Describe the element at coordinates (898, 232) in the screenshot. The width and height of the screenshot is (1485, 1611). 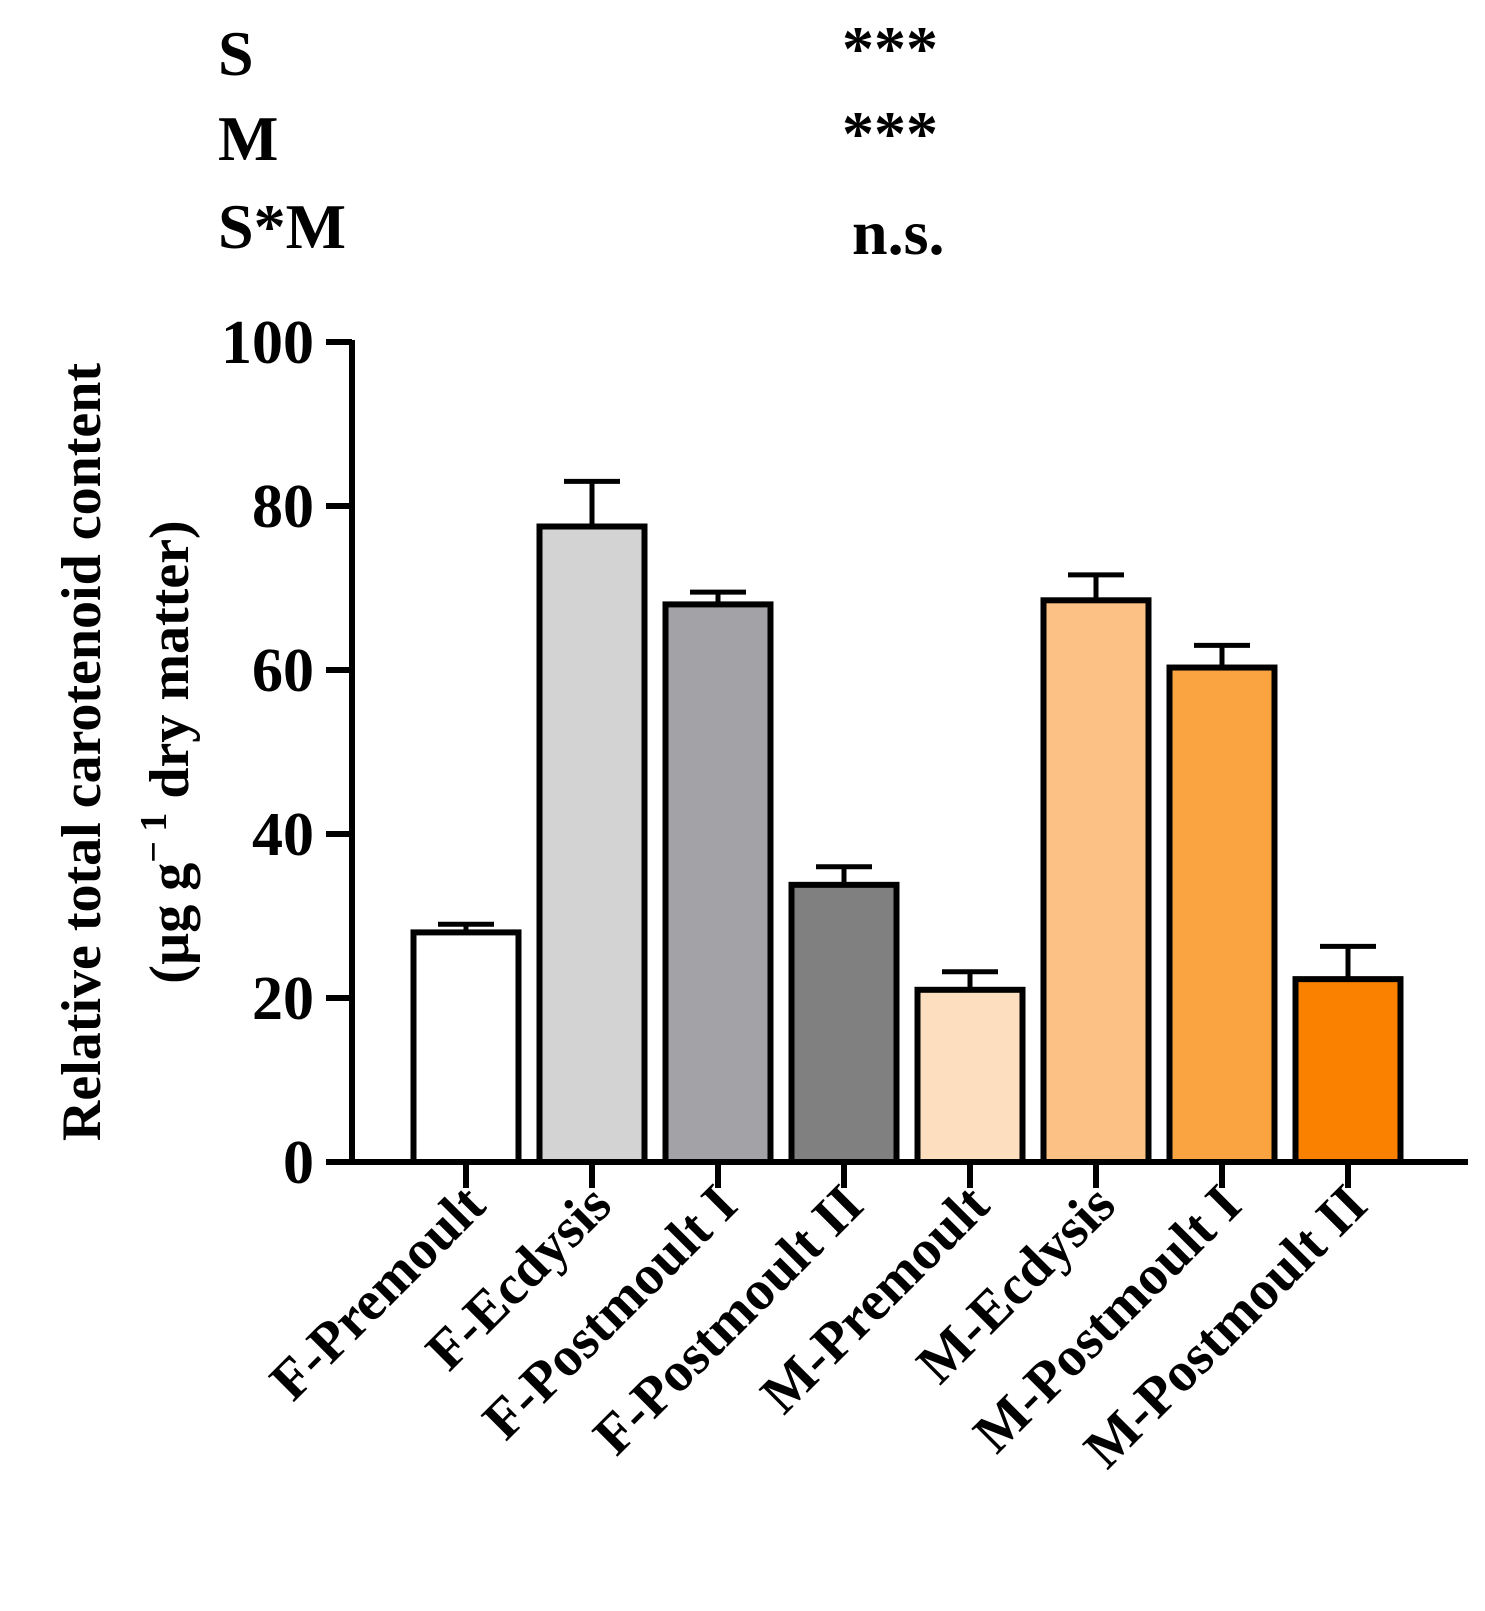
I see `stat-significance-sxm: n.s.` at that location.